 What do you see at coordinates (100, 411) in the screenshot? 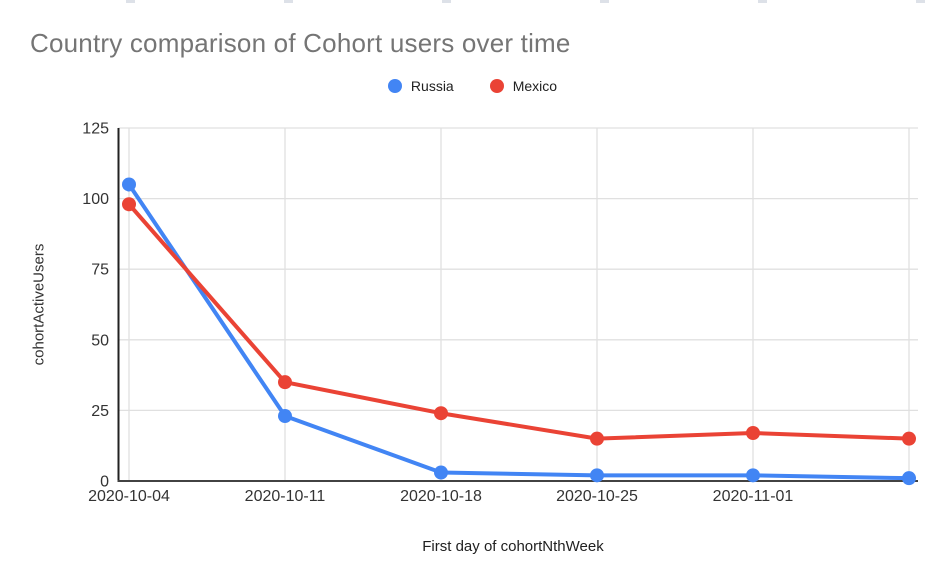
I see `y-tick-label: 25` at bounding box center [100, 411].